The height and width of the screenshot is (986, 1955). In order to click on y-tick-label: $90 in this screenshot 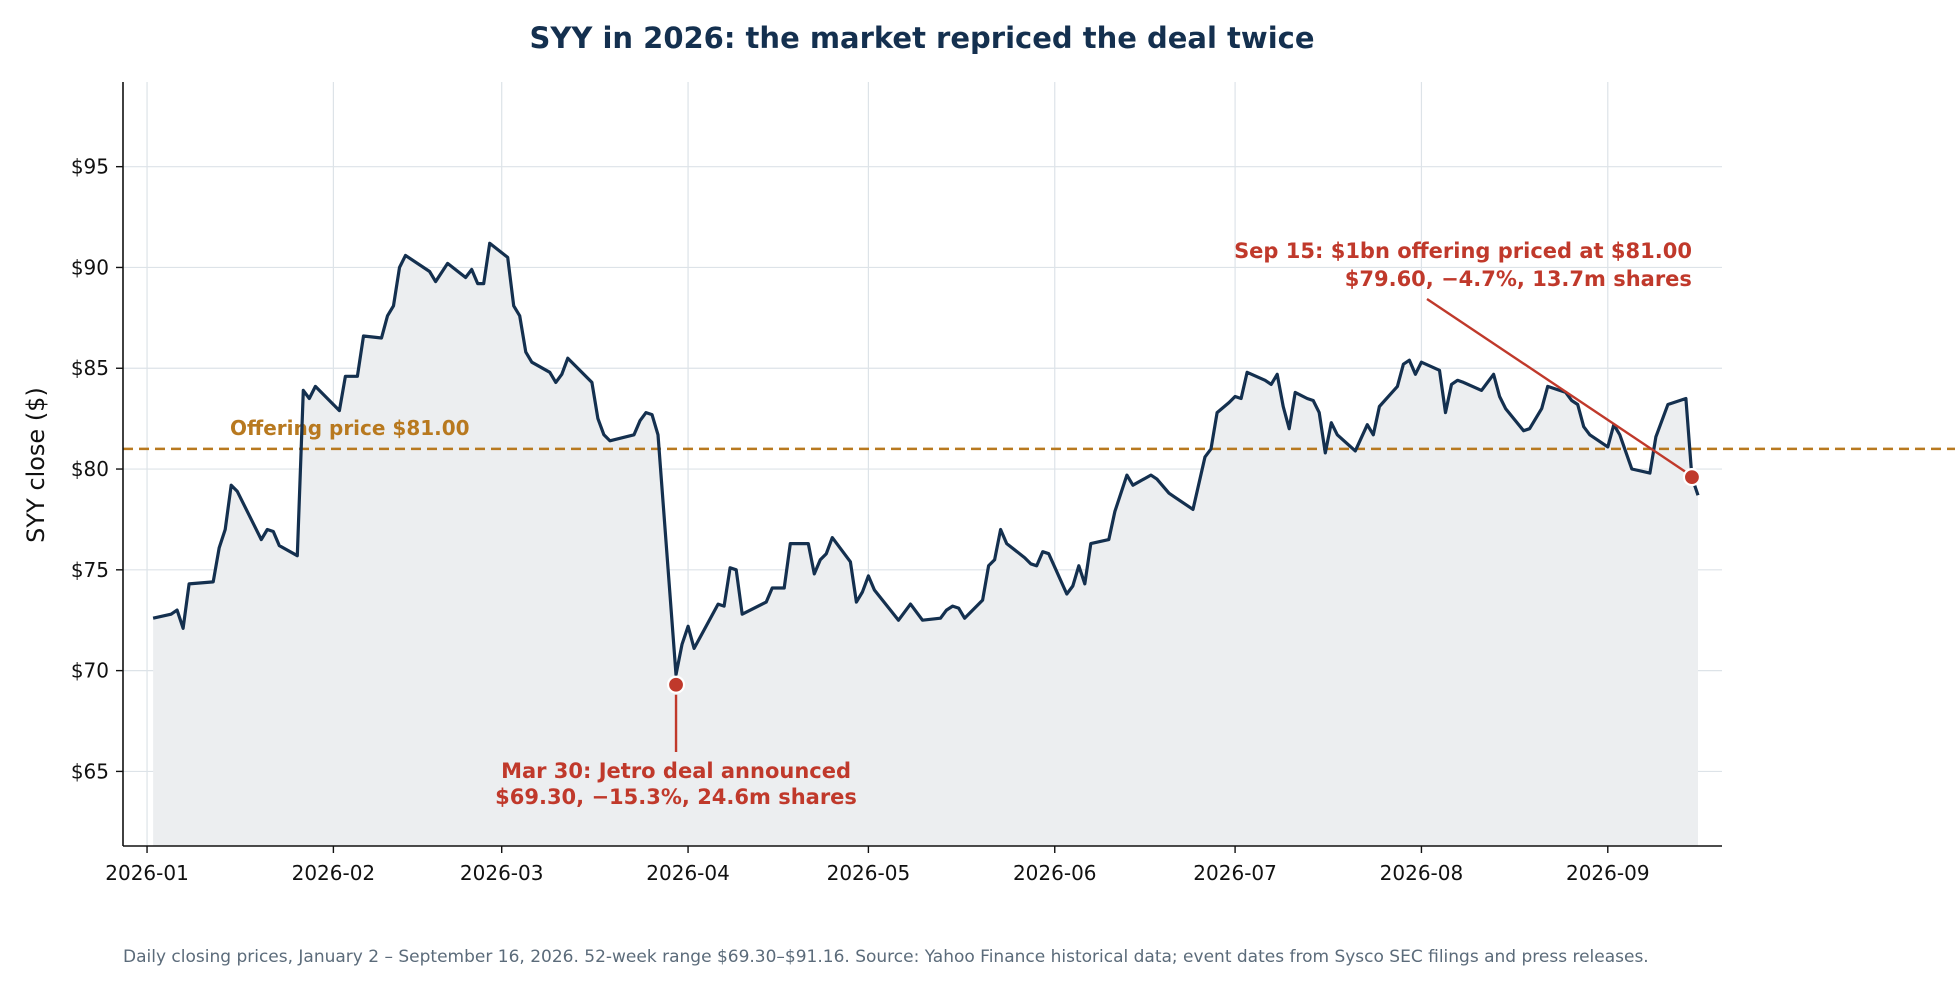, I will do `click(90, 267)`.